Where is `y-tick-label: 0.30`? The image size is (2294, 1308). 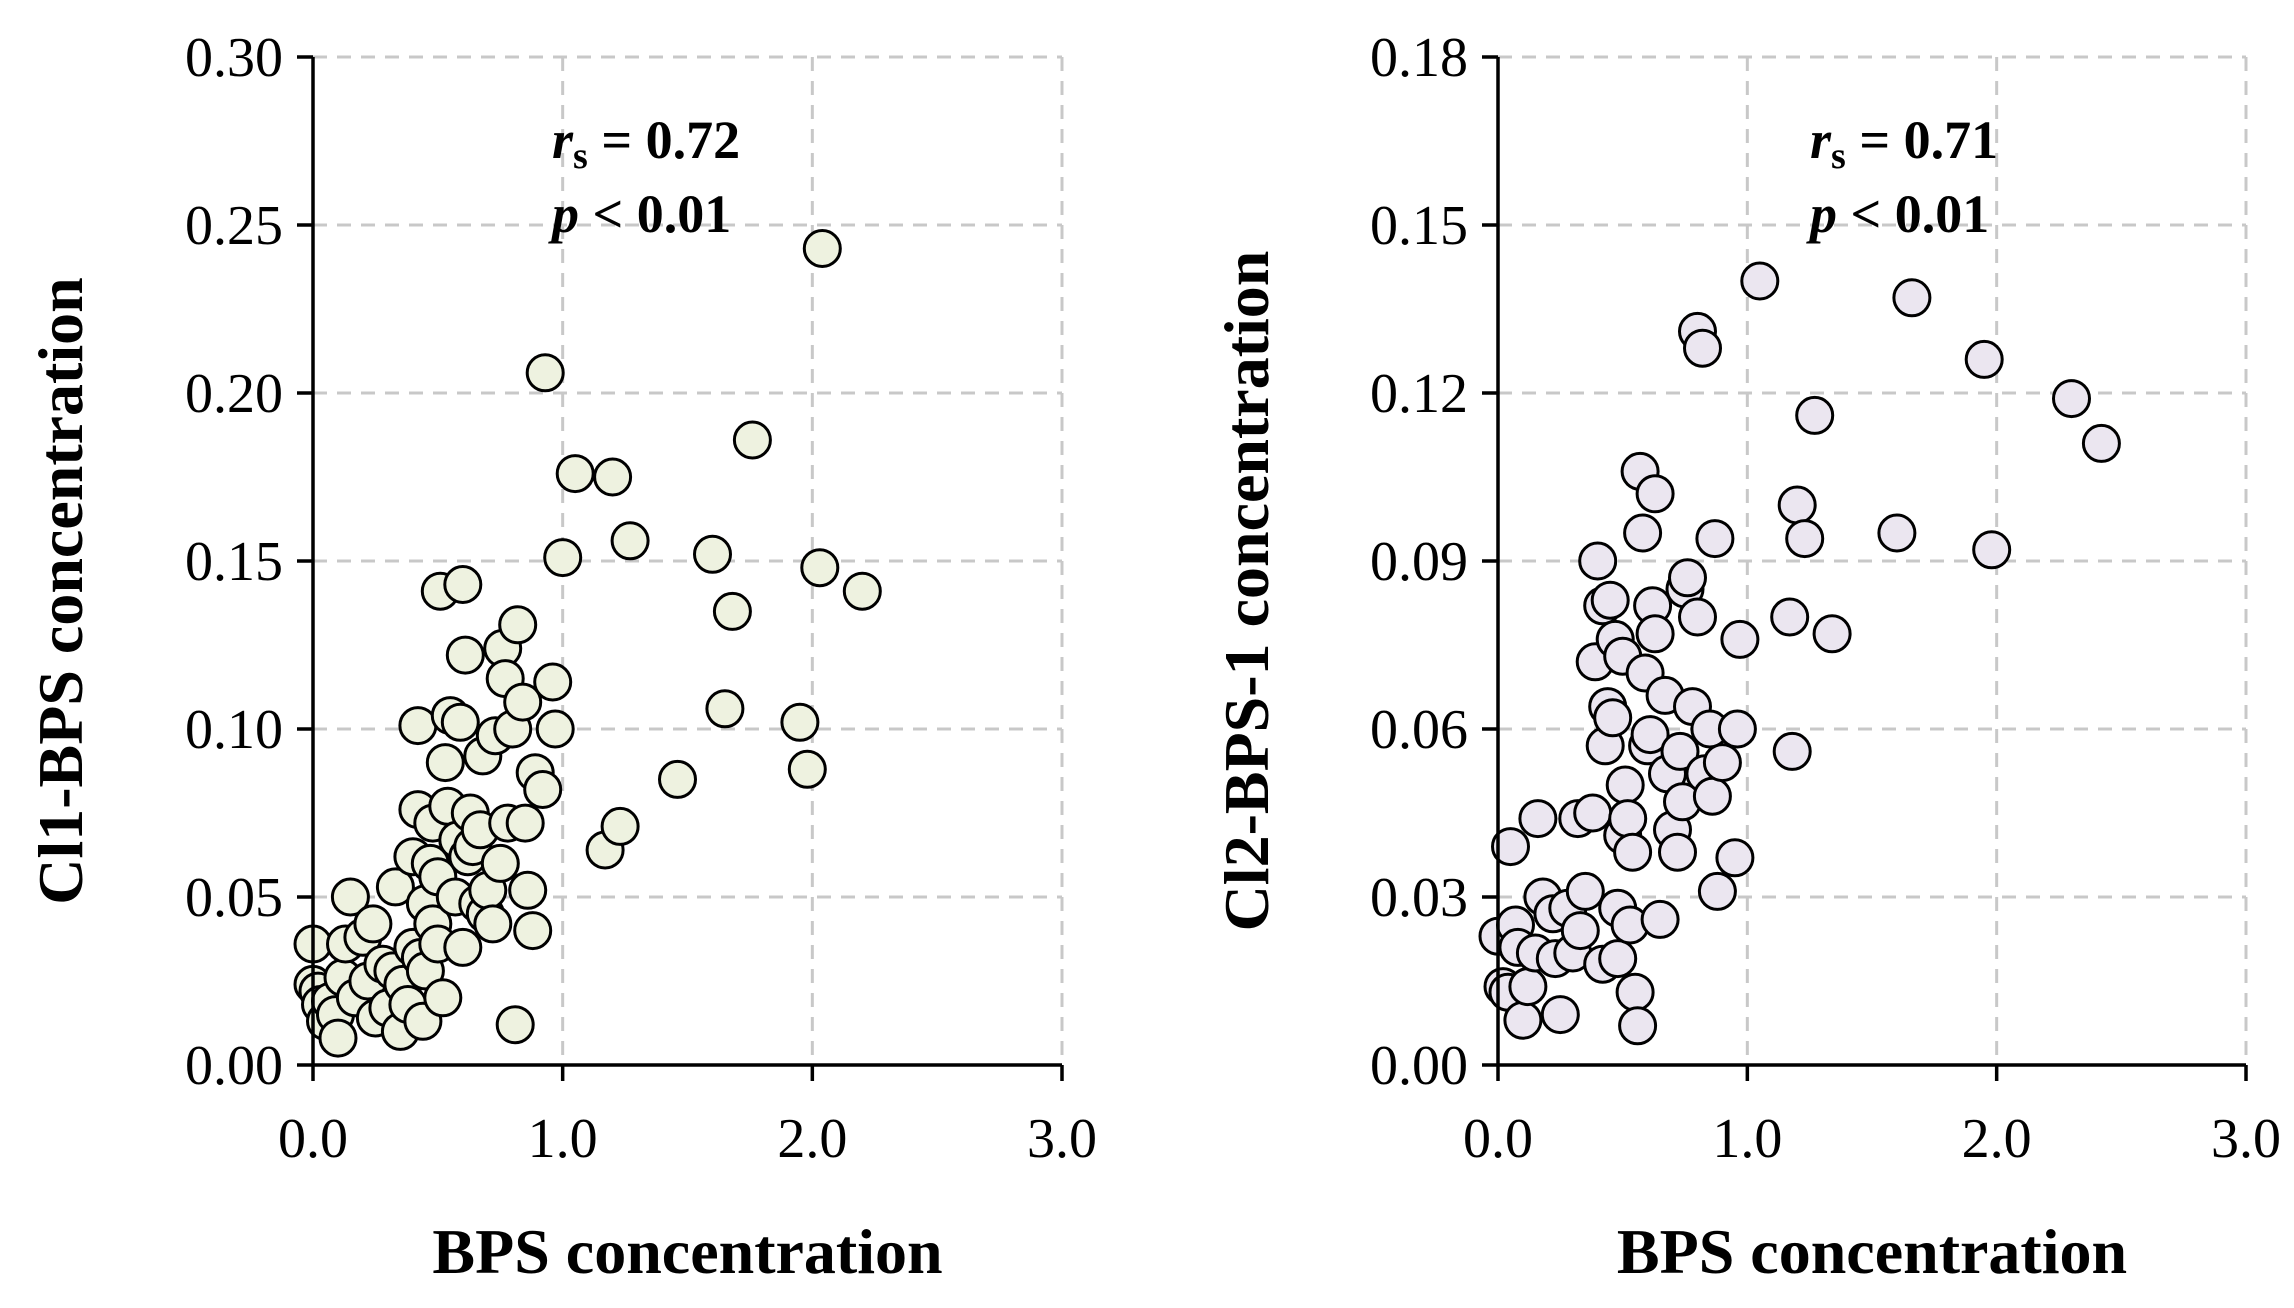 y-tick-label: 0.30 is located at coordinates (234, 58).